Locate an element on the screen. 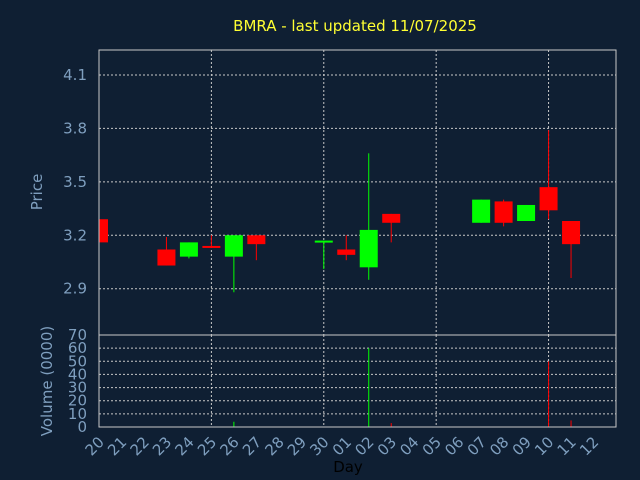 This screenshot has height=480, width=640. volume-axis-label: Volume (0000) is located at coordinates (47, 381).